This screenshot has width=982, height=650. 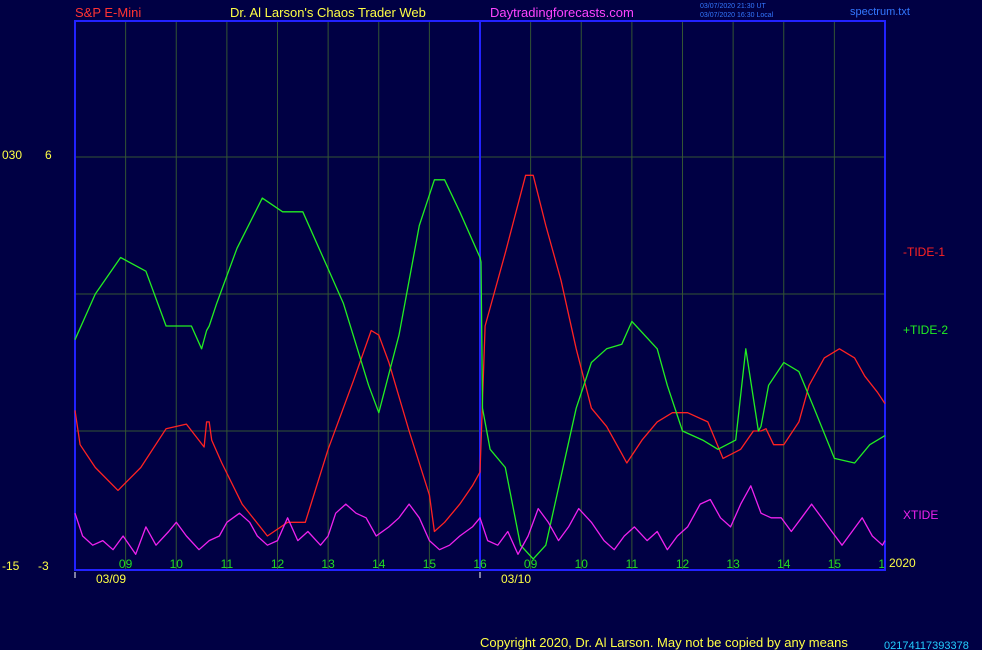 What do you see at coordinates (733, 6) in the screenshot?
I see `timestamp-ut: 03/07/2020 21:30 UT` at bounding box center [733, 6].